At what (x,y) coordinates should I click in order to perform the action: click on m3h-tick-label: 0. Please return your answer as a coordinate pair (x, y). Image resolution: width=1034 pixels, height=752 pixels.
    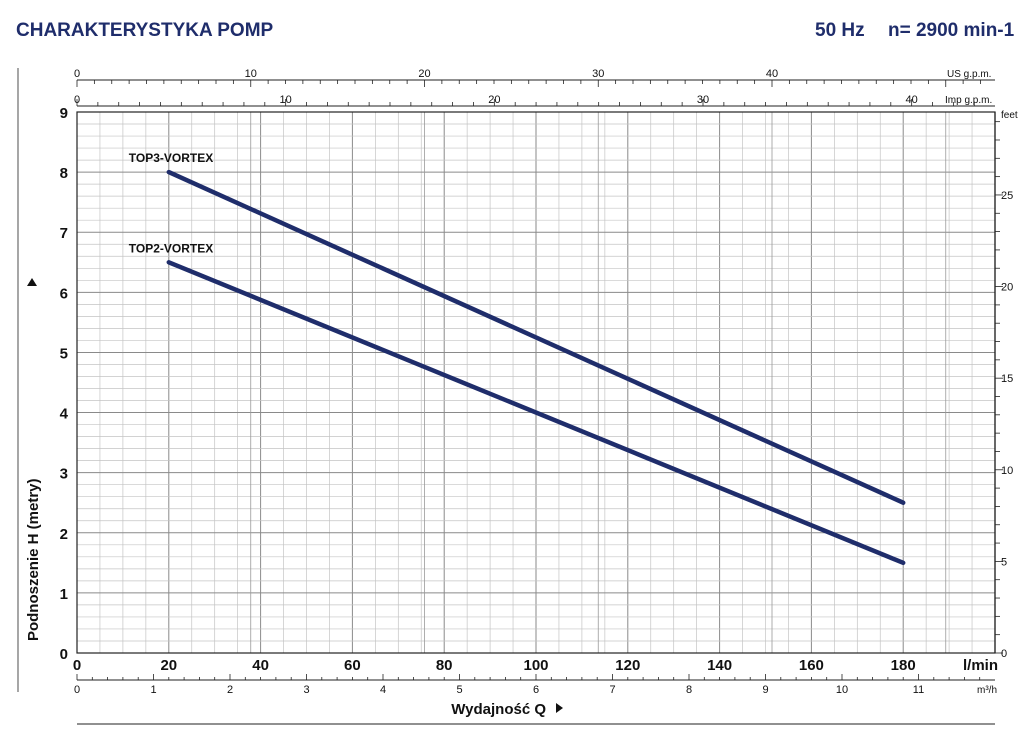
    Looking at the image, I should click on (77, 690).